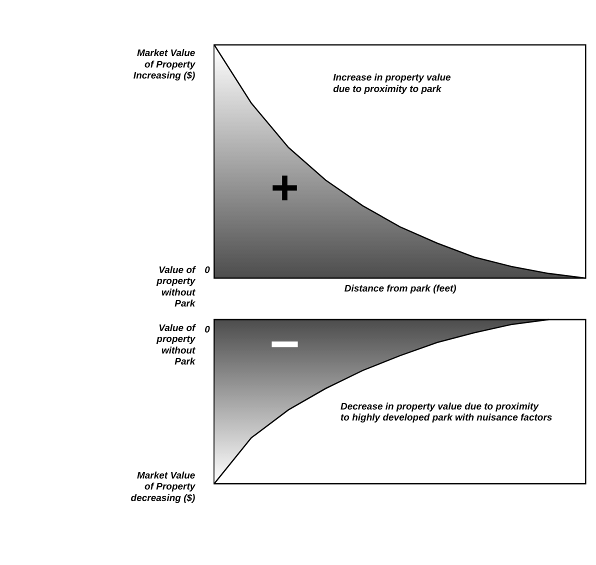 This screenshot has height=565, width=596. Describe the element at coordinates (164, 65) in the screenshot. I see `text: Market Value of Property Increasing ($)` at that location.